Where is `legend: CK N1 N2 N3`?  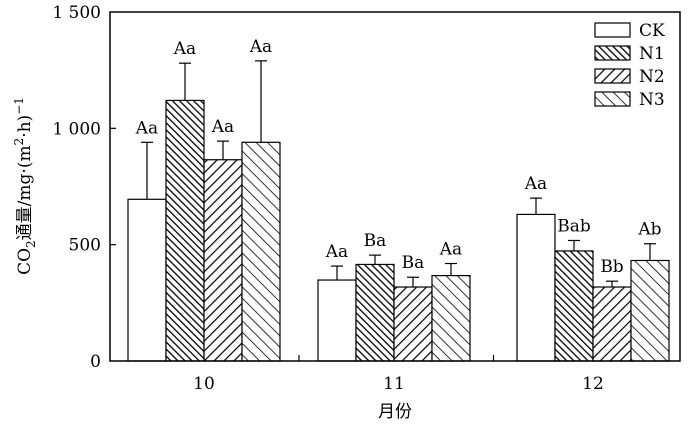 legend: CK N1 N2 N3 is located at coordinates (629, 65).